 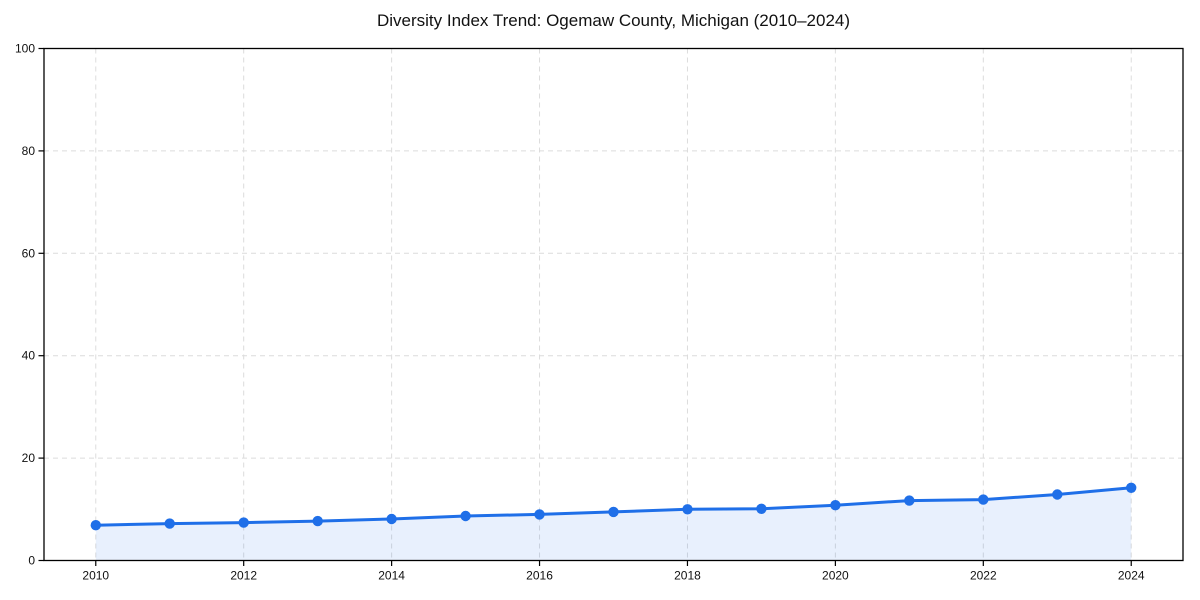 I want to click on x-tick-label: 2018, so click(x=687, y=576).